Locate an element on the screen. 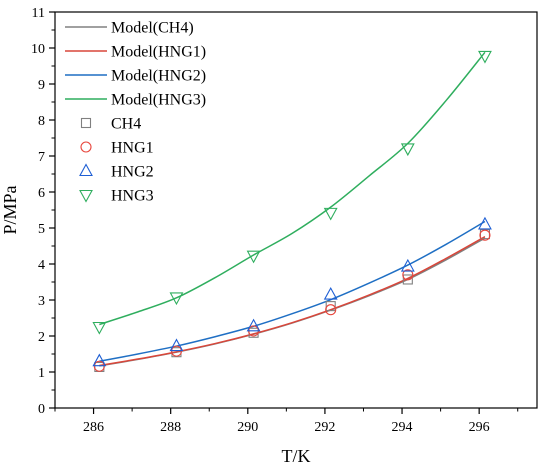 Image resolution: width=550 pixels, height=467 pixels. legend-marker-hng3 is located at coordinates (86, 196).